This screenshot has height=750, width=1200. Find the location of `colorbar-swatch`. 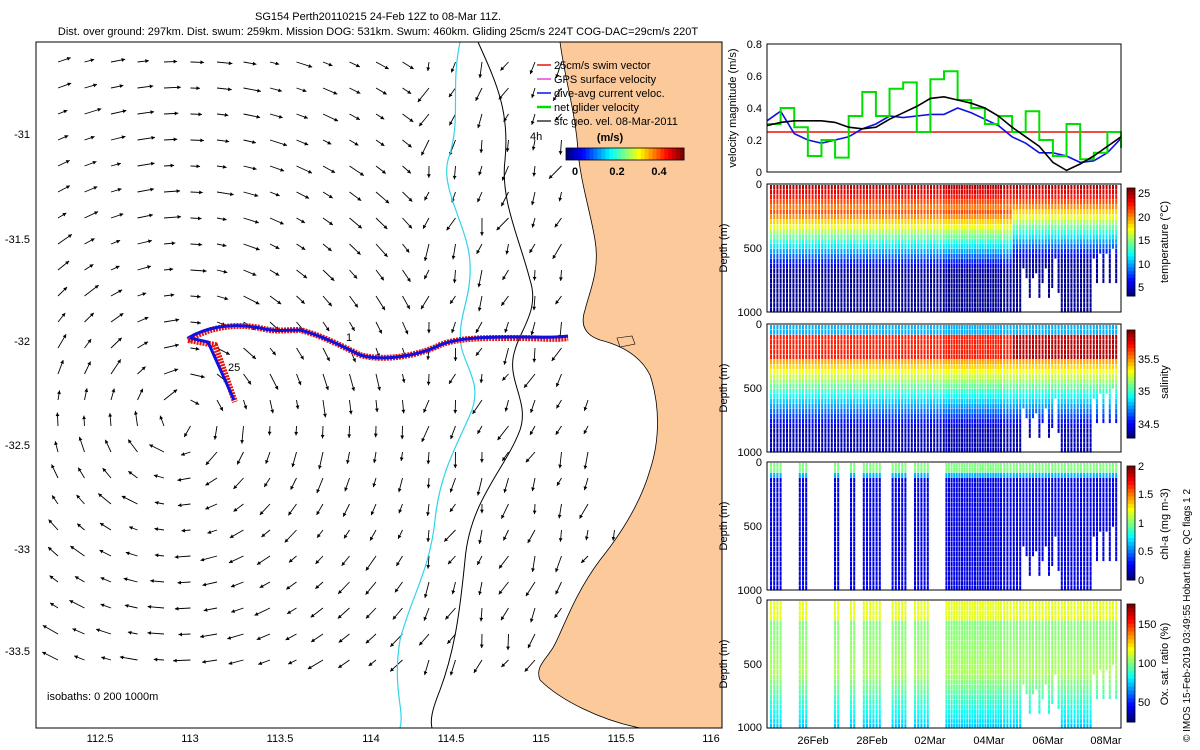

colorbar-swatch is located at coordinates (678, 154).